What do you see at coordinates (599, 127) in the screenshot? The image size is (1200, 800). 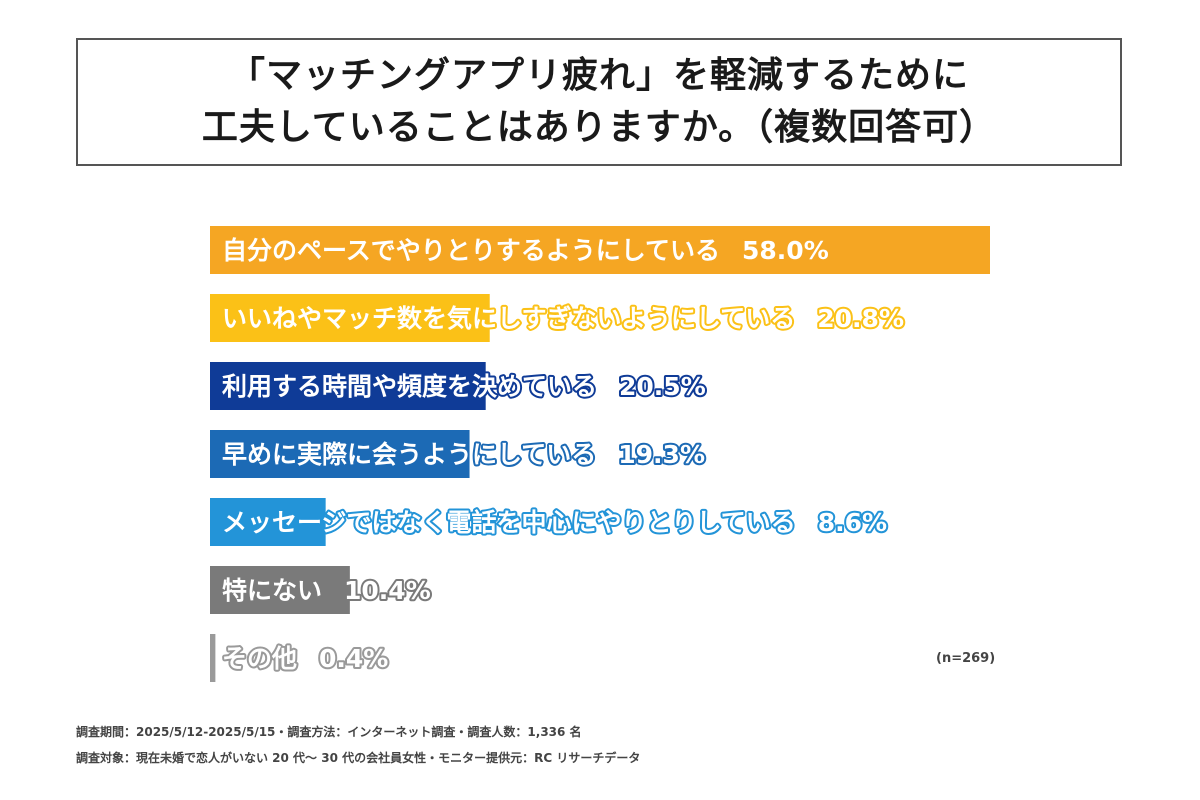 I see `chart-title-line-2: 工夫していることはありますか。（複数回答可）` at bounding box center [599, 127].